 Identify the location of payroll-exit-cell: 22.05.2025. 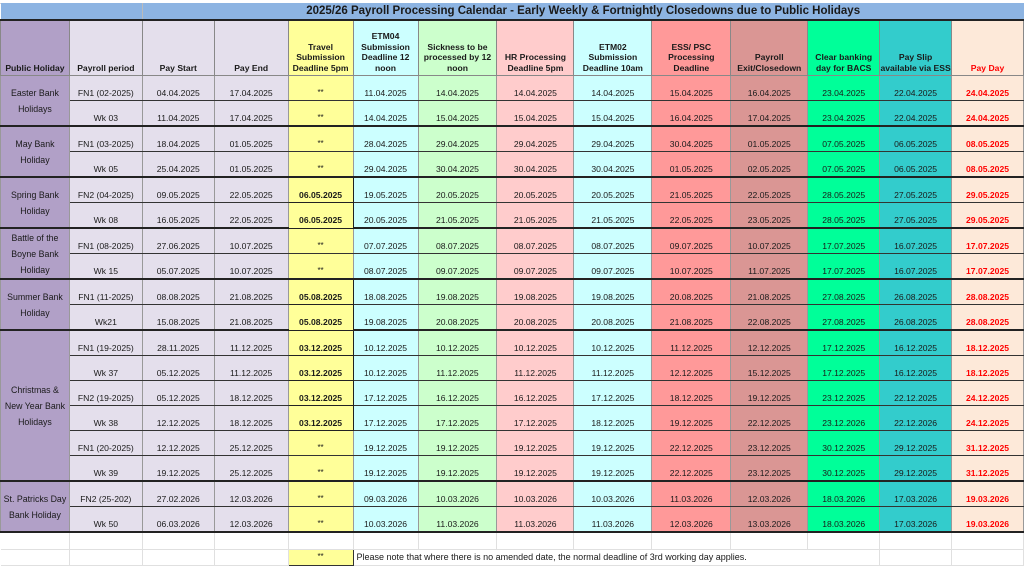
(769, 190).